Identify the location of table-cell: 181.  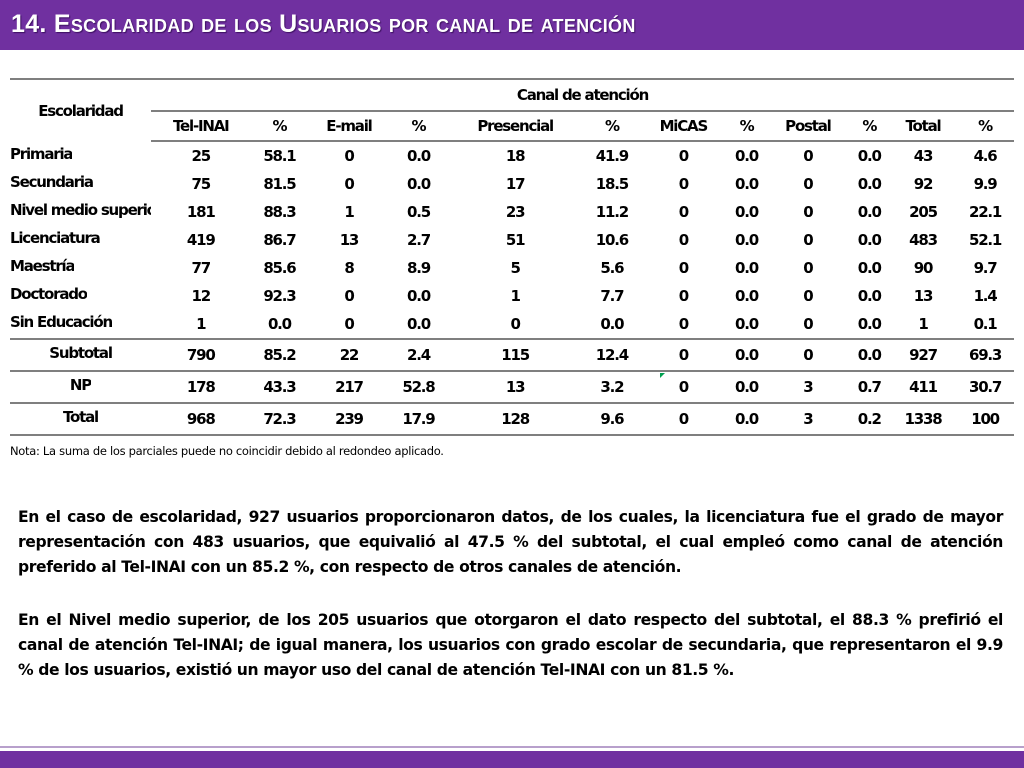
(201, 212).